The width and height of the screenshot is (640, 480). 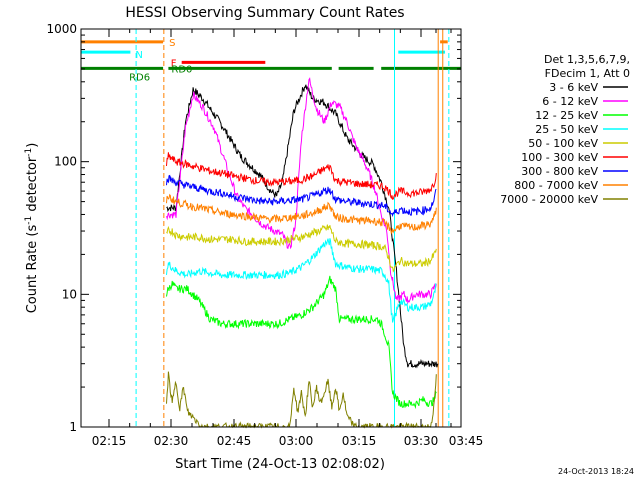 I want to click on x-tick-label: 03:00, so click(x=296, y=441).